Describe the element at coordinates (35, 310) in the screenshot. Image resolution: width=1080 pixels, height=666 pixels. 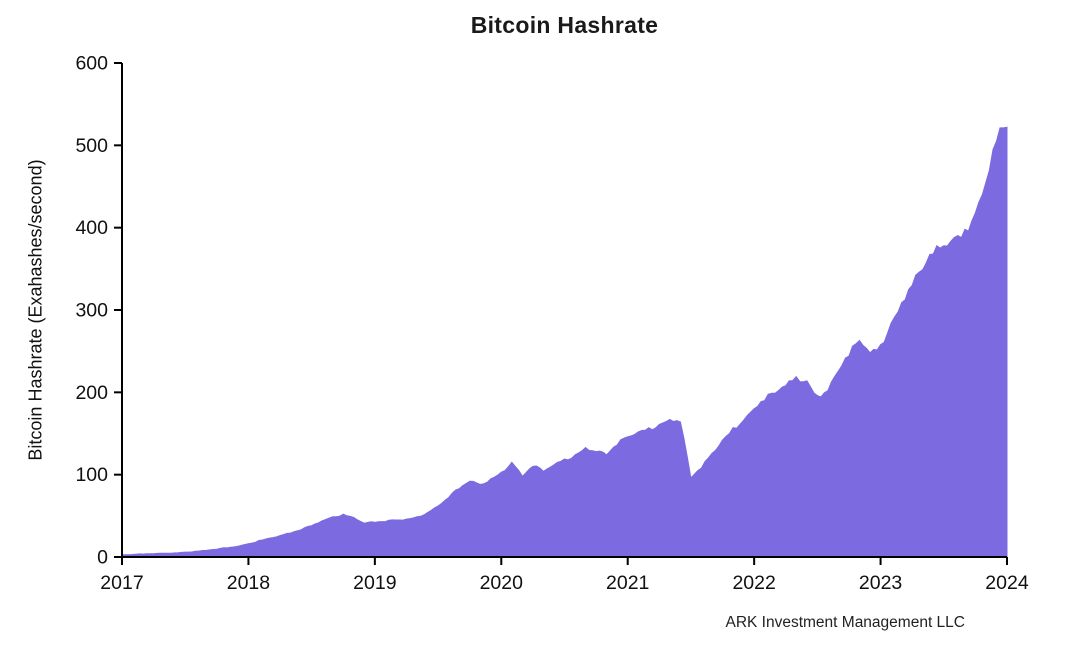
I see `y-axis-label: Bitcoin Hashrate (Exahashes/second)` at that location.